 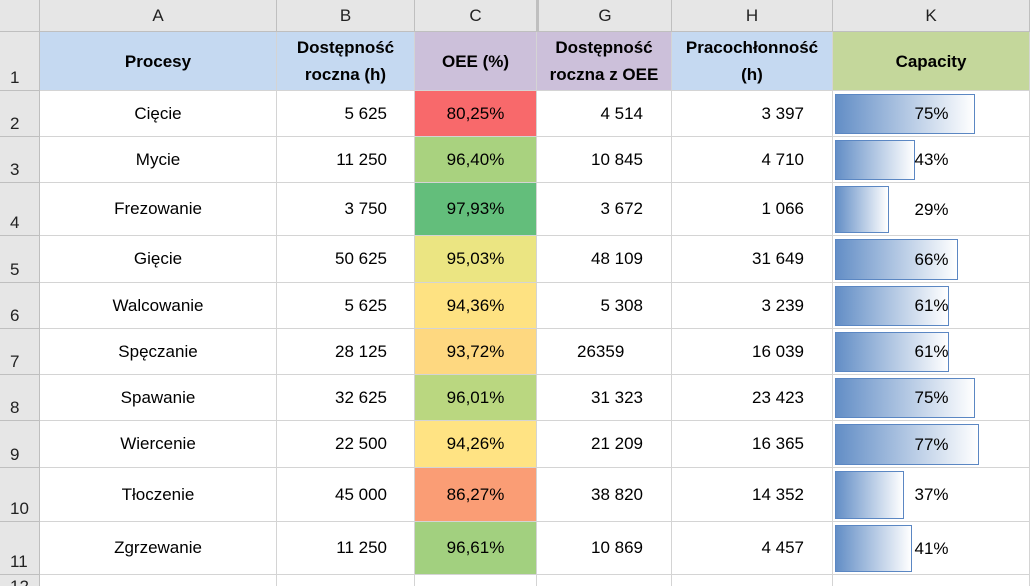 What do you see at coordinates (158, 444) in the screenshot?
I see `cell: Wiercenie` at bounding box center [158, 444].